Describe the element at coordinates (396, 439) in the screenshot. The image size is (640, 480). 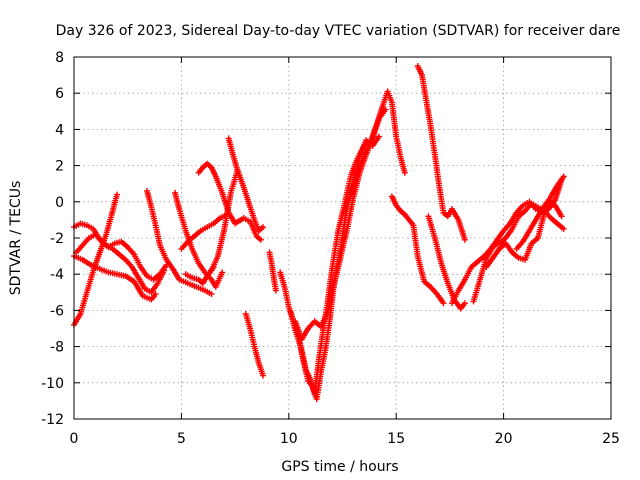
I see `x-tick-label: 15` at that location.